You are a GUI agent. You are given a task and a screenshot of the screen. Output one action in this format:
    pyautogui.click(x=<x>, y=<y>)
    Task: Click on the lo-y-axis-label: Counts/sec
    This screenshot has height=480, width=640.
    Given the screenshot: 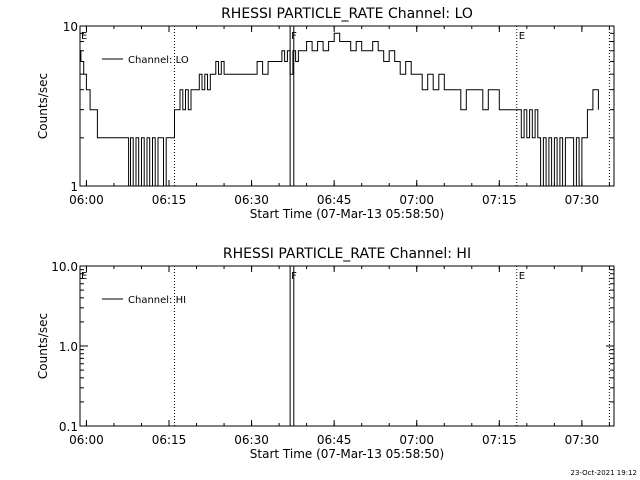 What is the action you would take?
    pyautogui.click(x=43, y=106)
    